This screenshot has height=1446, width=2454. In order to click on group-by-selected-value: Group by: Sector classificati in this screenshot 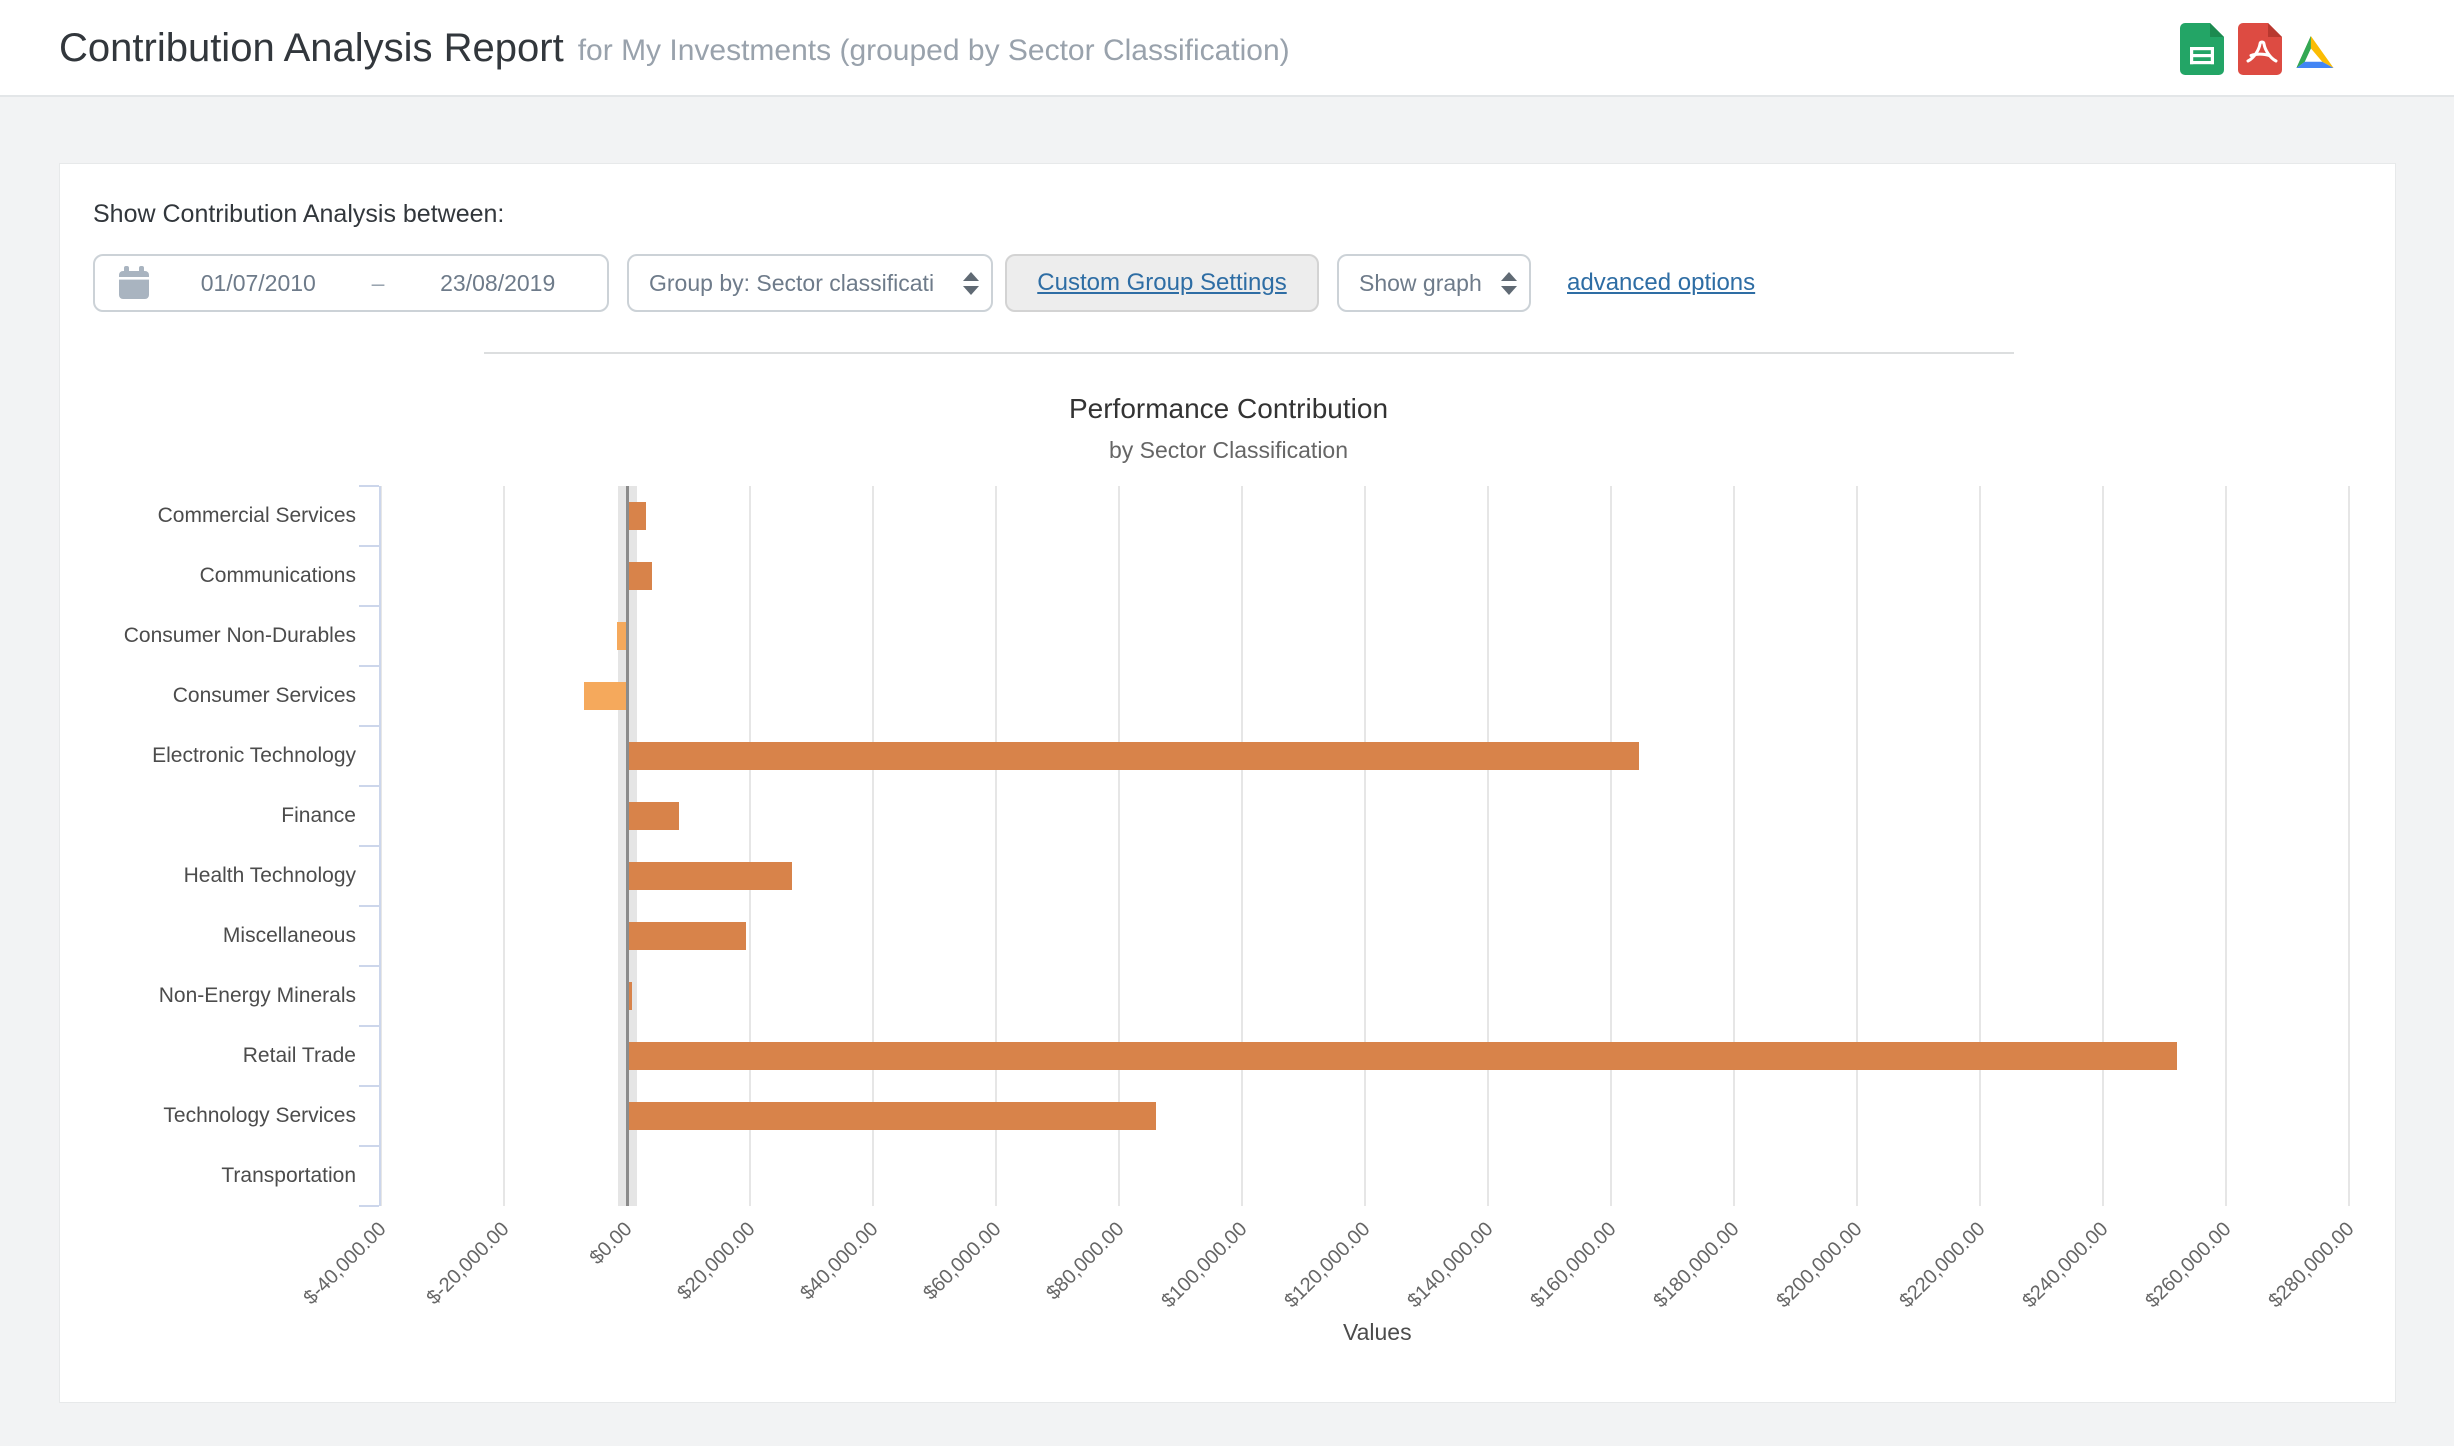, I will do `click(792, 282)`.